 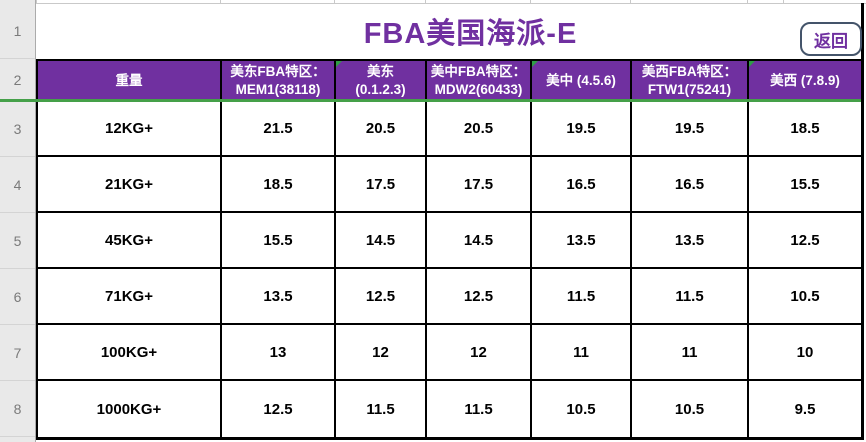 What do you see at coordinates (381, 81) in the screenshot?
I see `header-east: 美东 (0.1.2.3)` at bounding box center [381, 81].